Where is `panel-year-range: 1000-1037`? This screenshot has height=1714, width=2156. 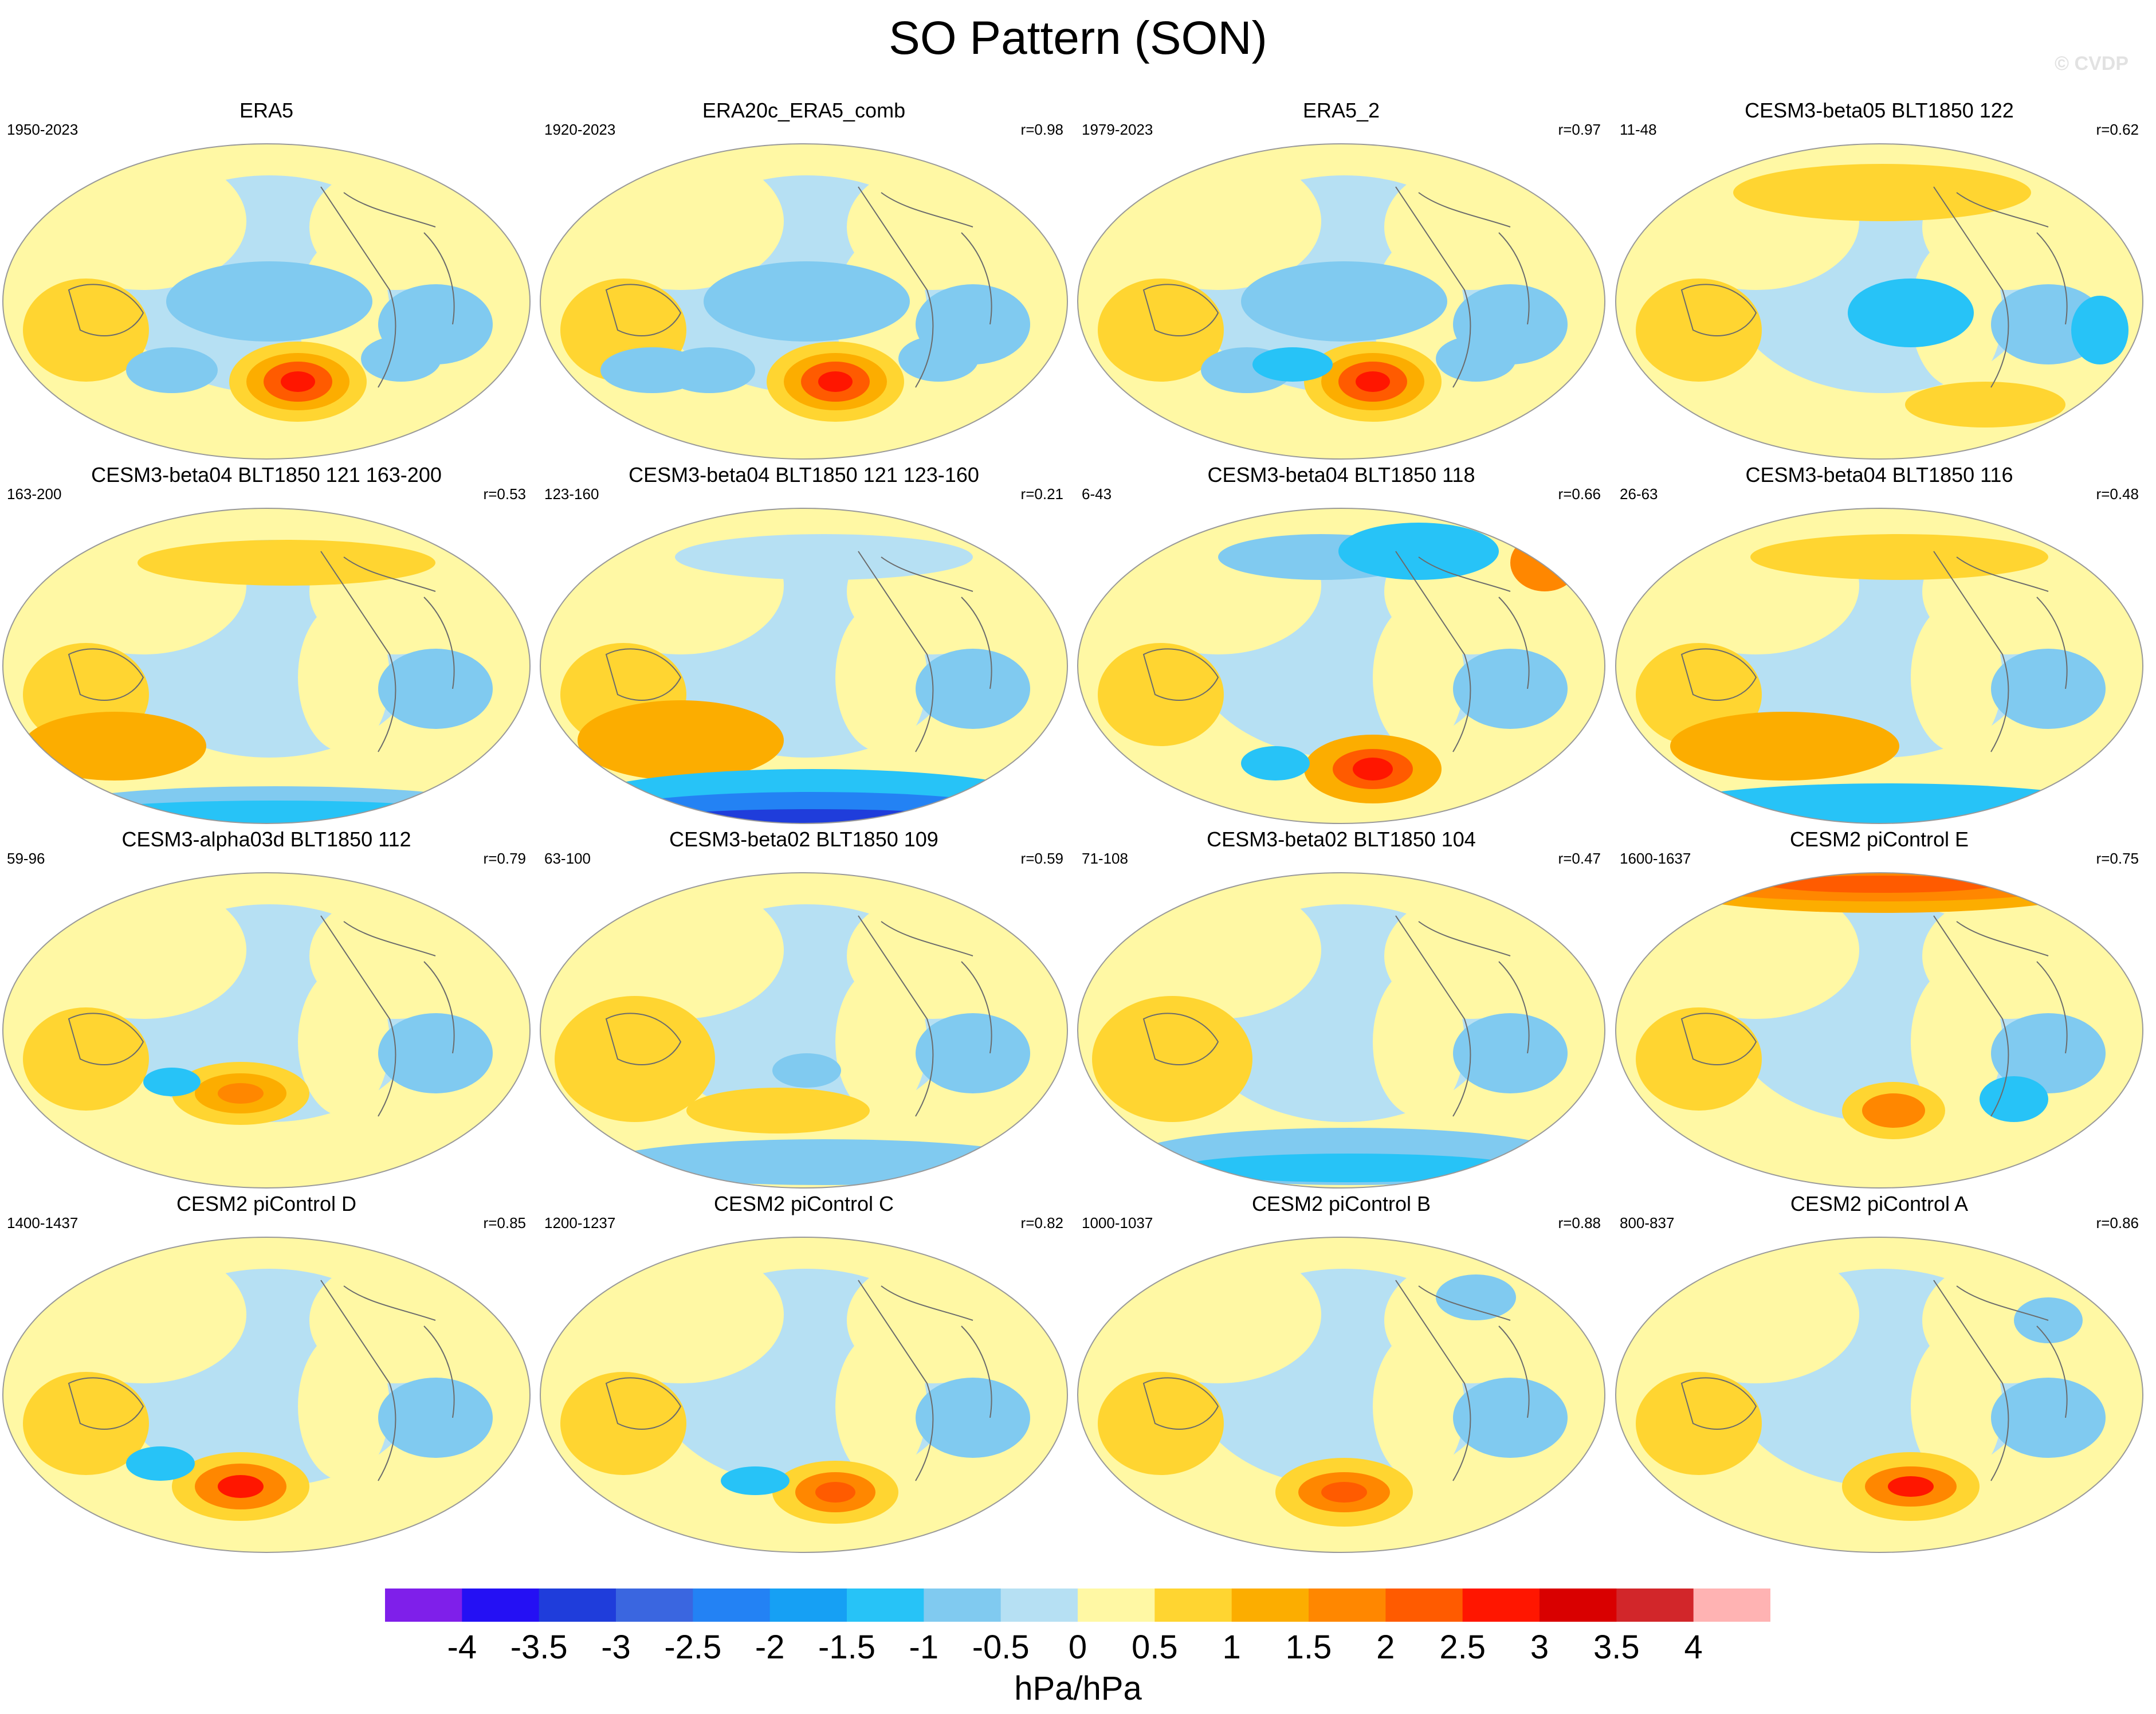
panel-year-range: 1000-1037 is located at coordinates (1117, 1222).